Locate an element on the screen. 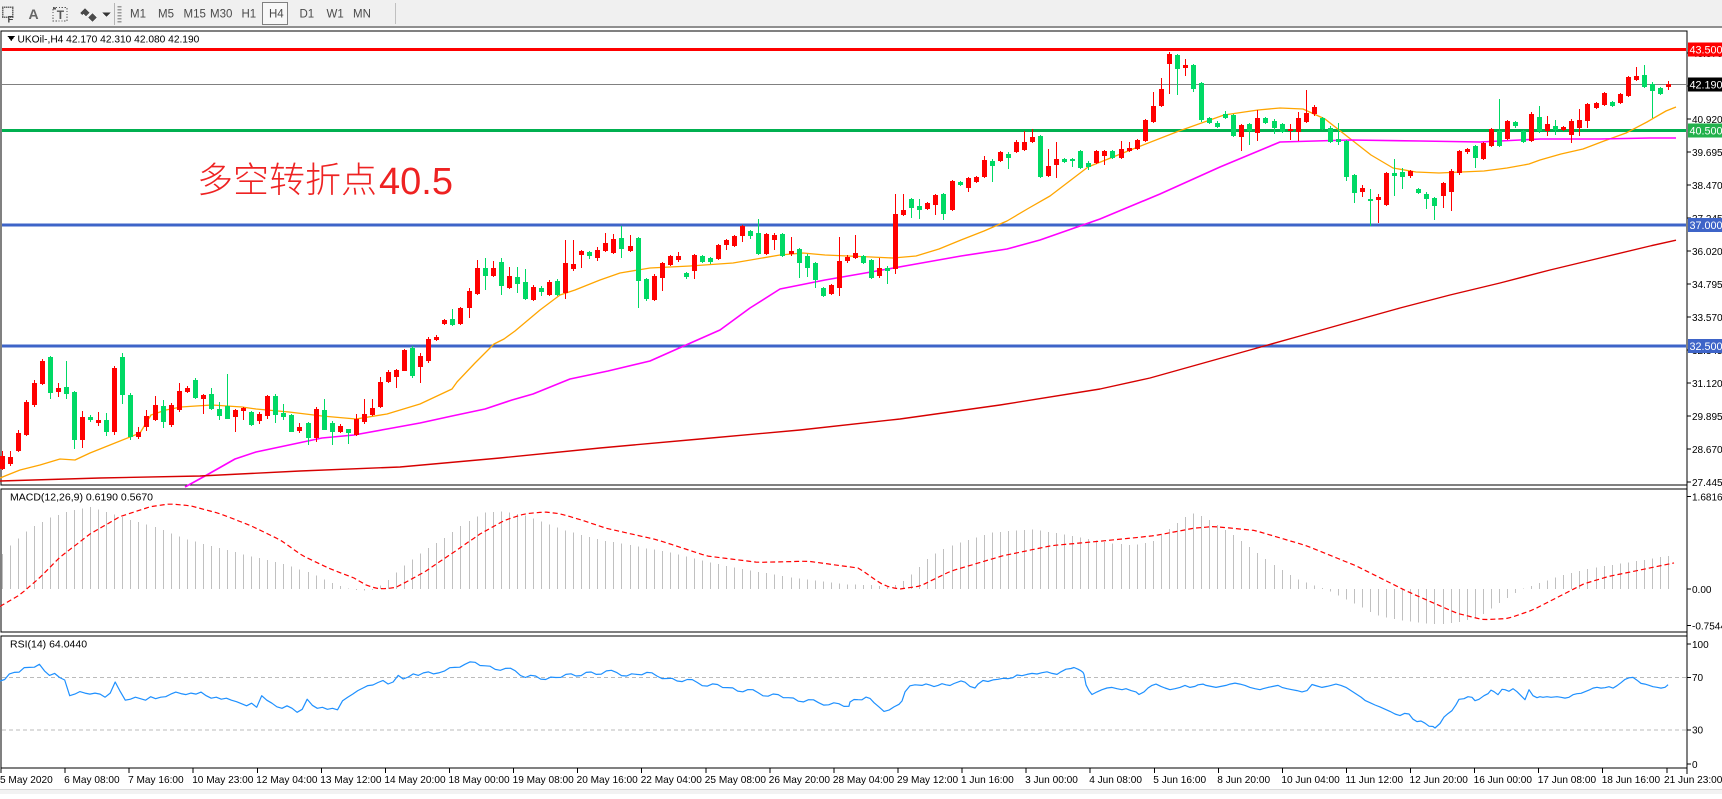 Image resolution: width=1722 pixels, height=799 pixels. svg-text: 27.445 is located at coordinates (1707, 483).